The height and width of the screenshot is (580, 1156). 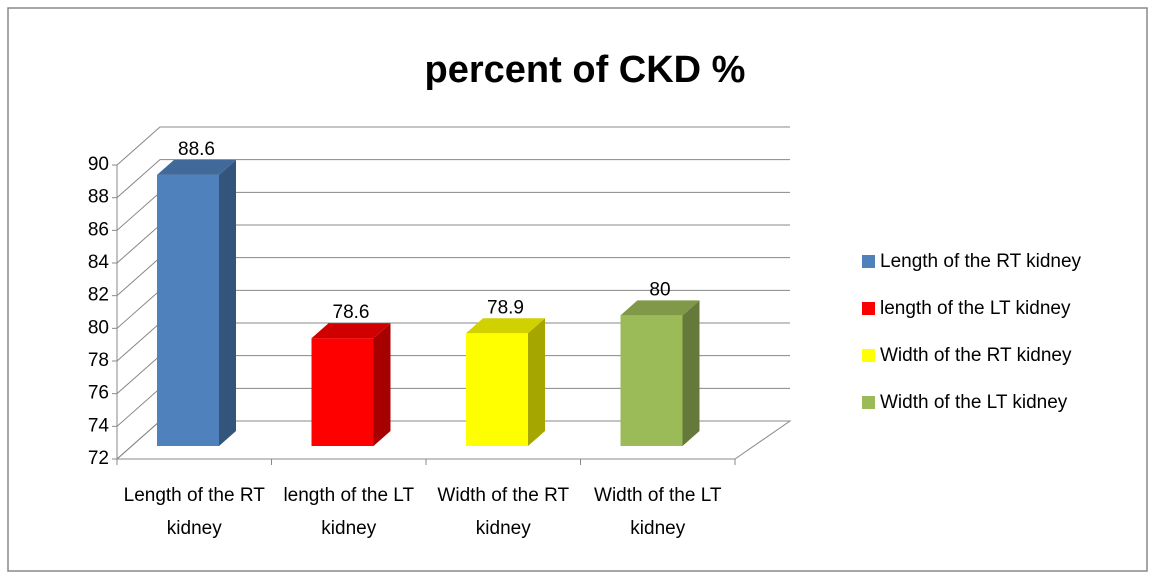 I want to click on y-tick-label: 76, so click(x=98, y=393).